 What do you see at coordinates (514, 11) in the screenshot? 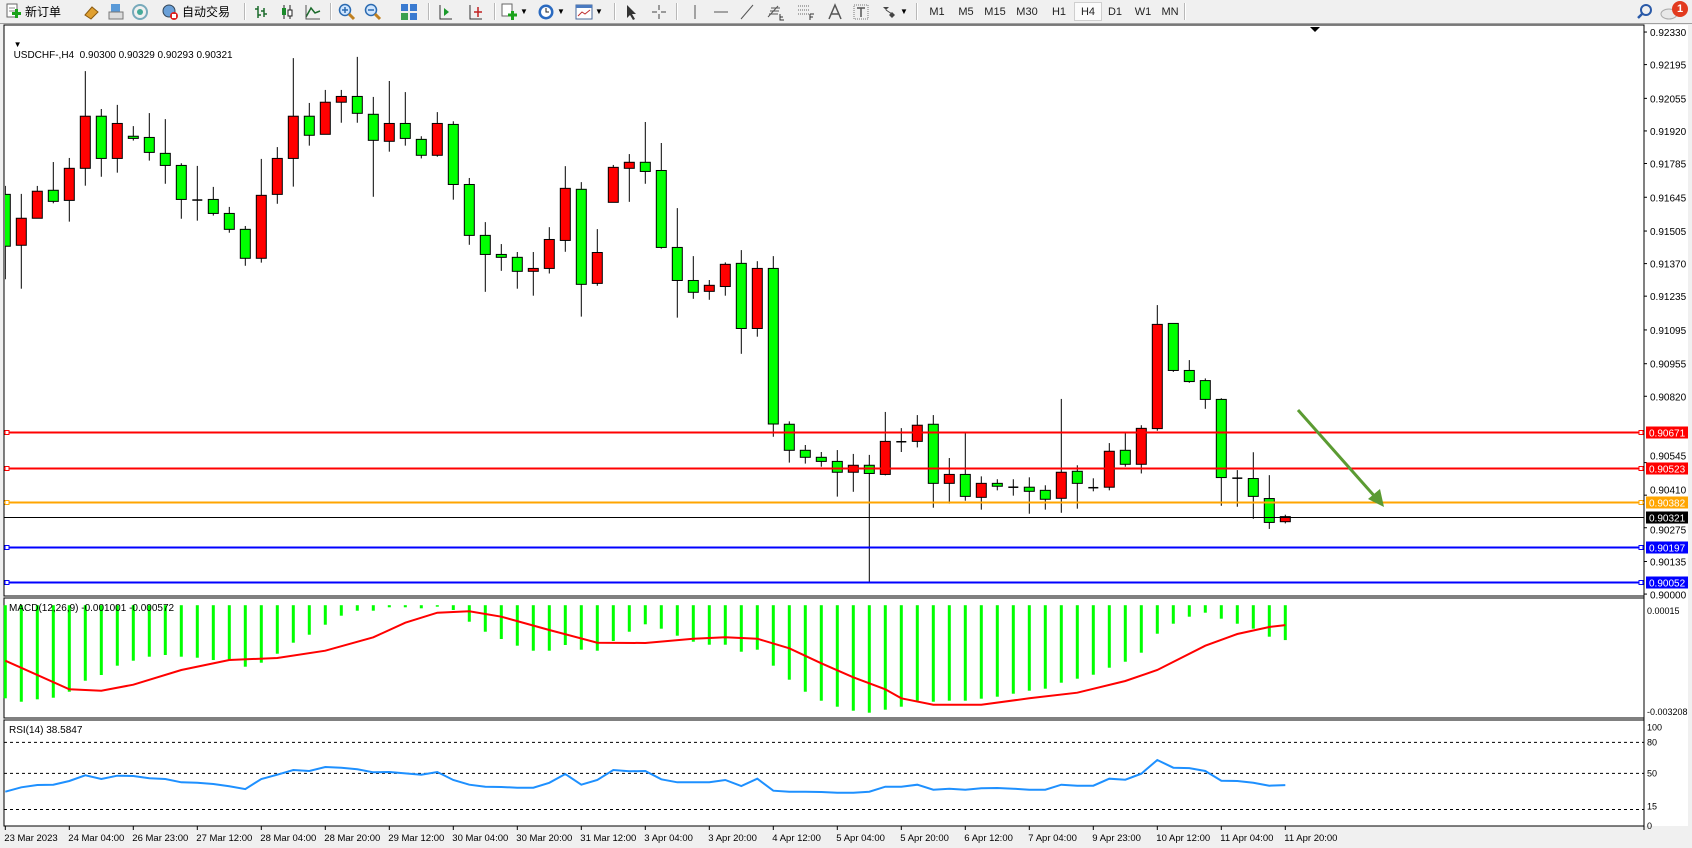
I see `new-chart-button: ▼` at bounding box center [514, 11].